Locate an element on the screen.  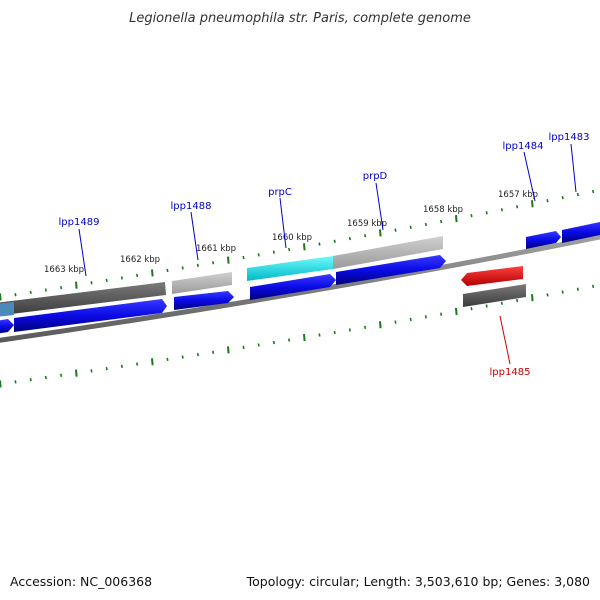
leader-prpC is located at coordinates (283, 223).